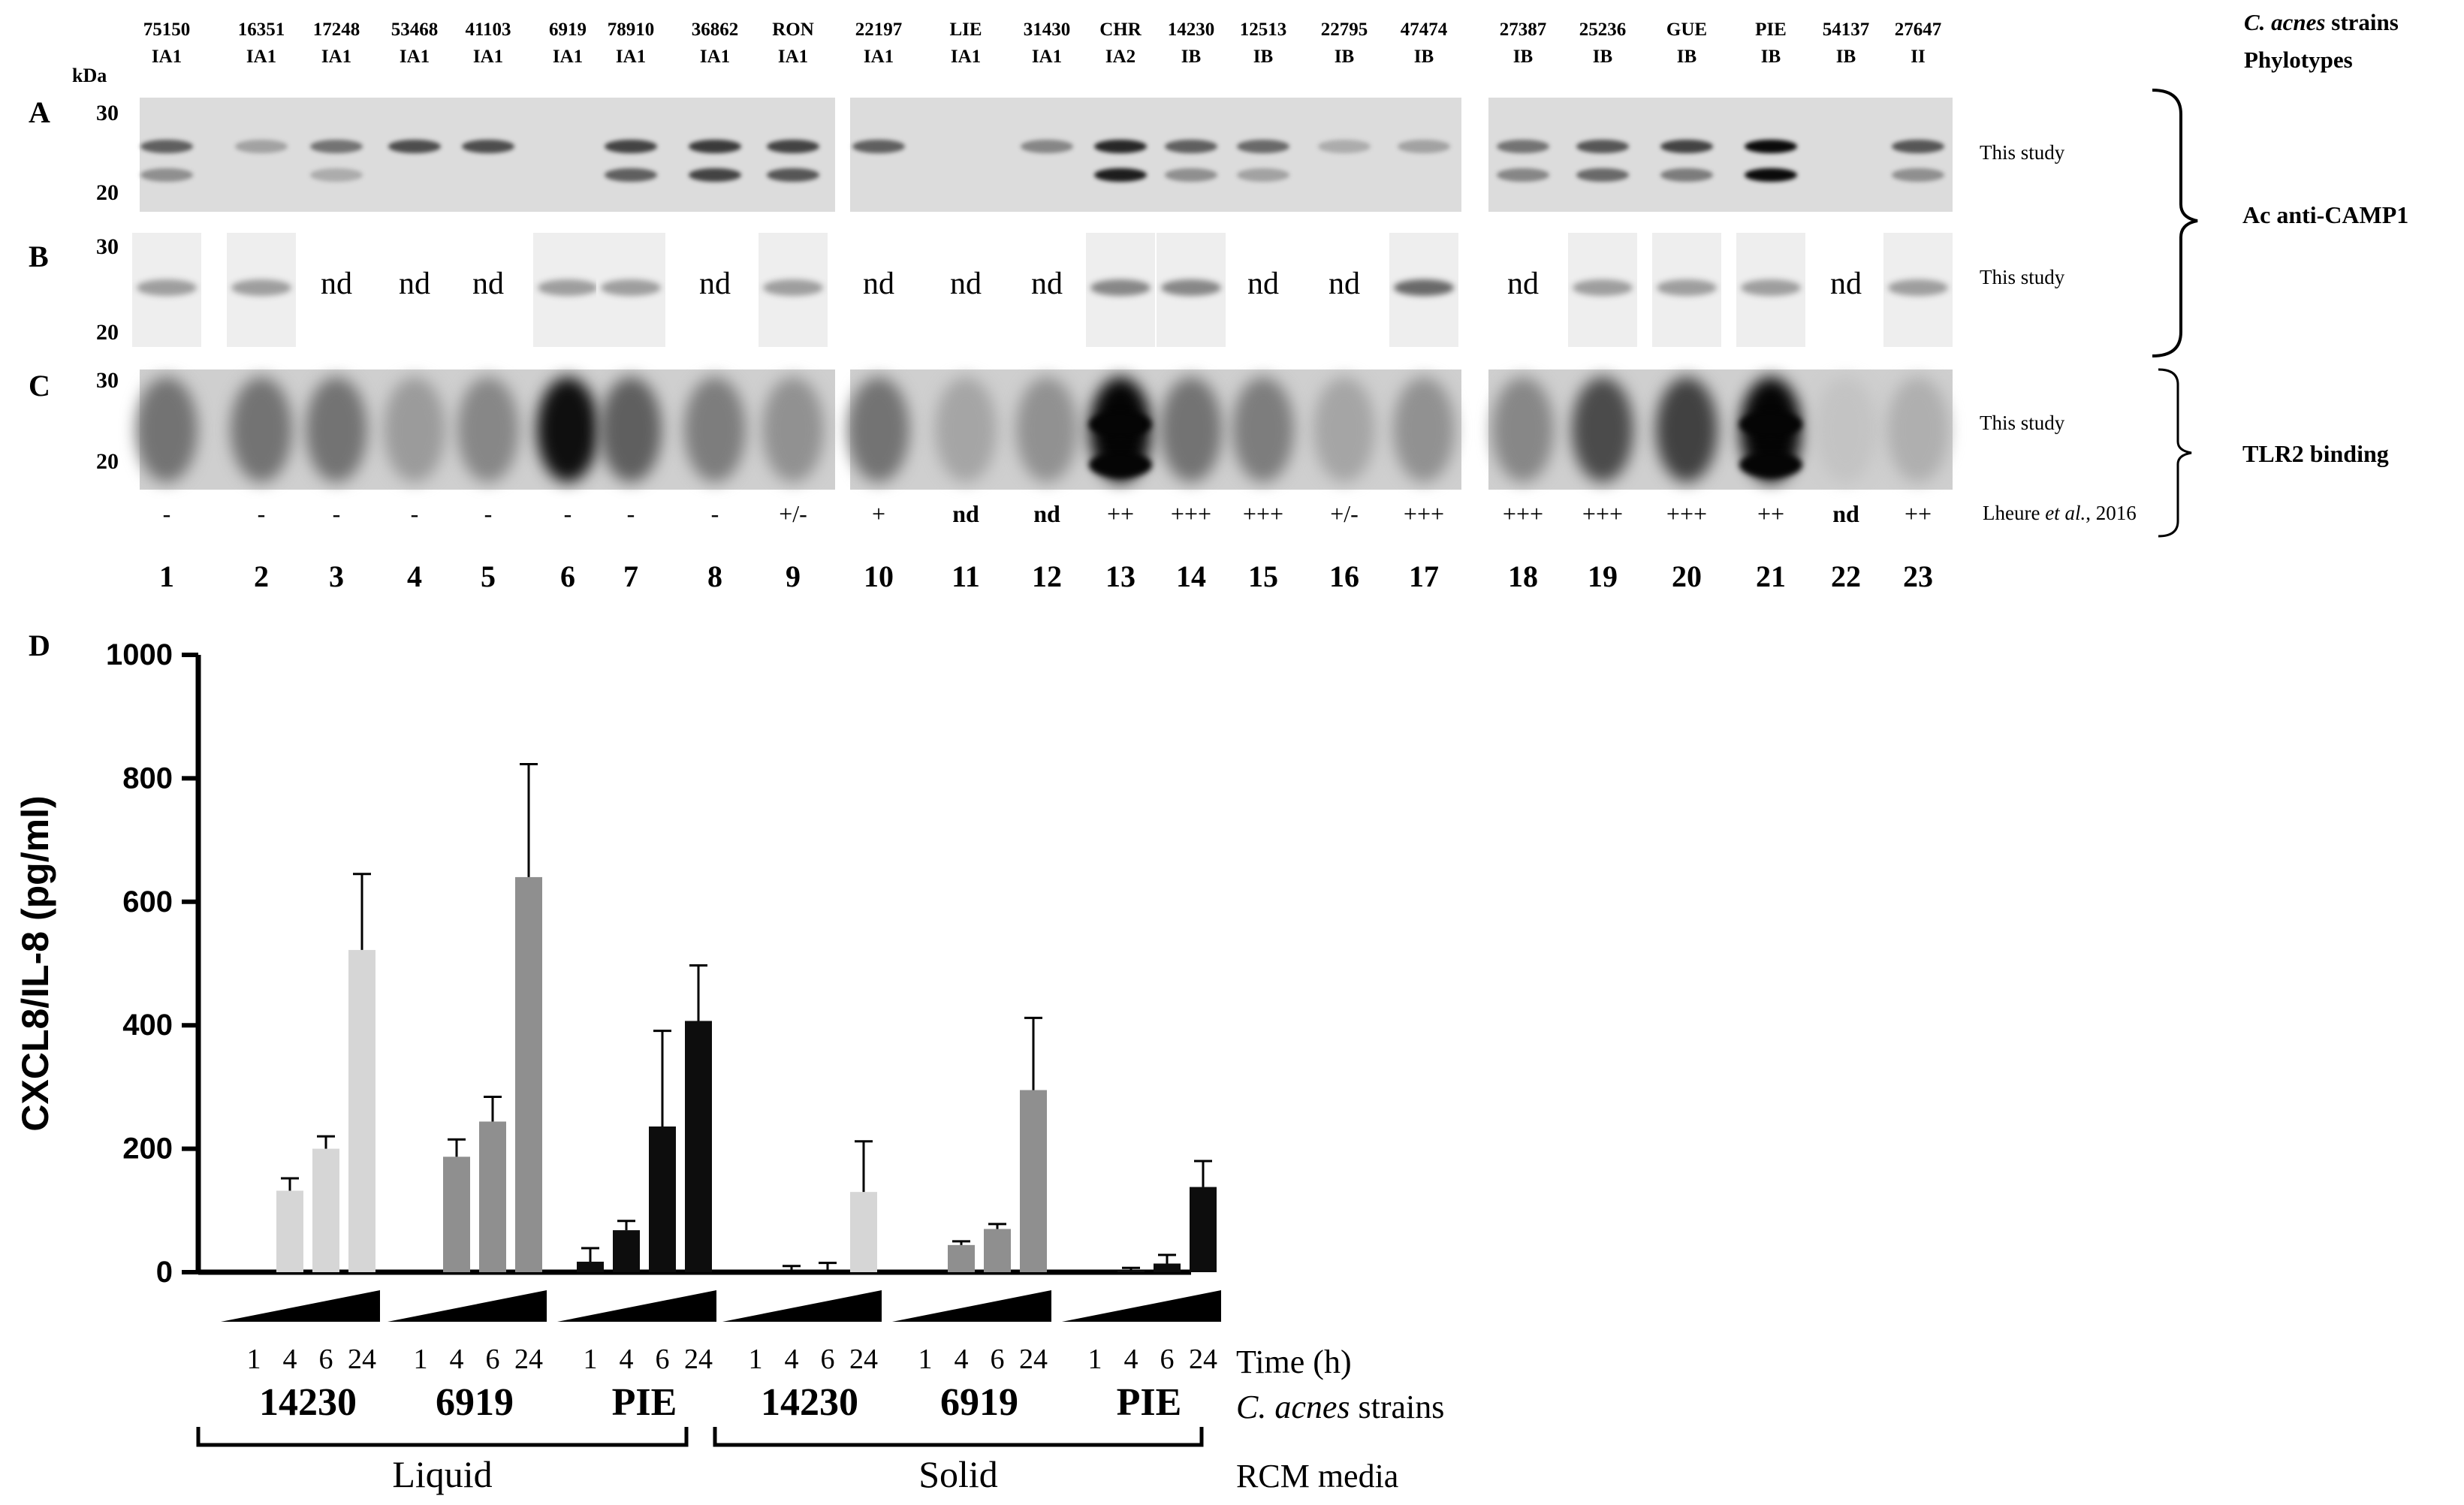 The height and width of the screenshot is (1505, 2464). What do you see at coordinates (1317, 1476) in the screenshot?
I see `media-axis-label: RCM media` at bounding box center [1317, 1476].